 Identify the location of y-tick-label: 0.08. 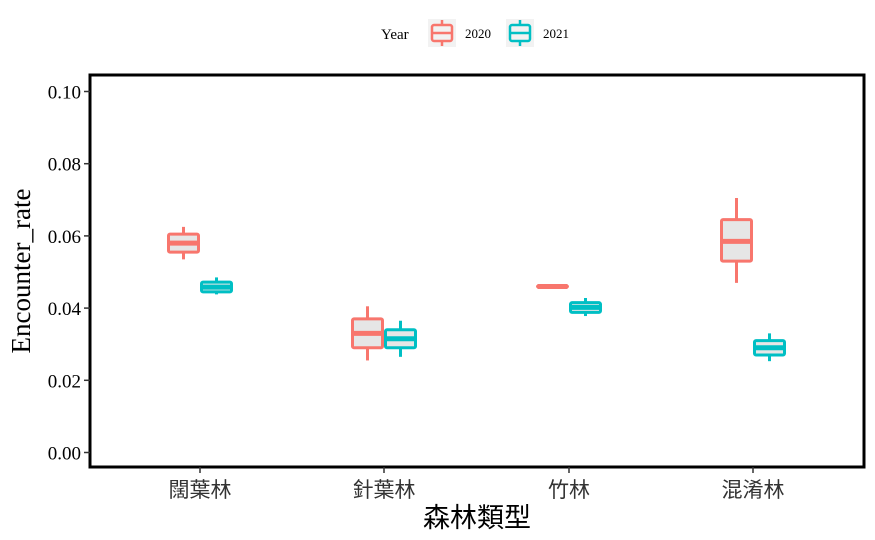
(64, 165).